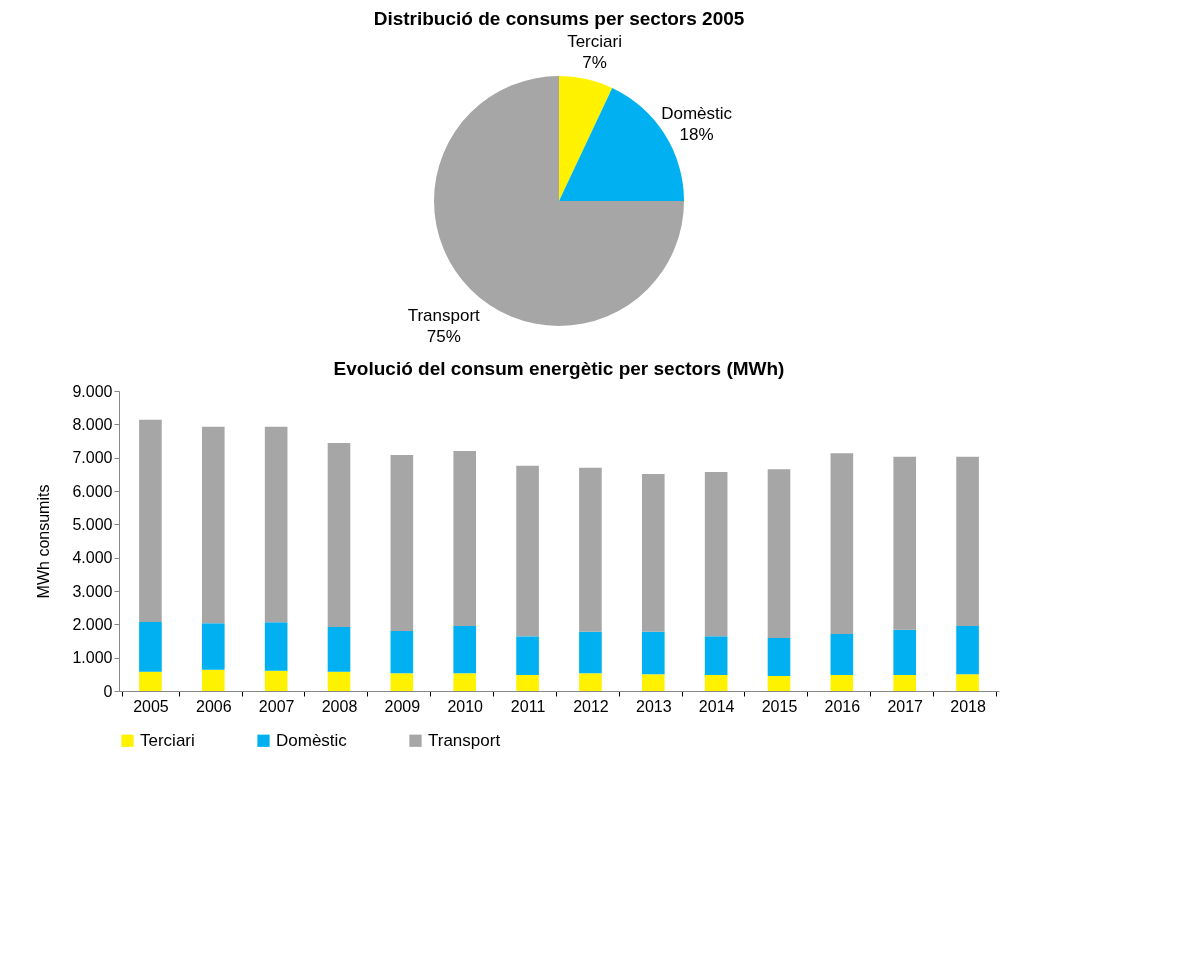 Image resolution: width=1195 pixels, height=965 pixels. Describe the element at coordinates (696, 134) in the screenshot. I see `data-label: 18%` at that location.